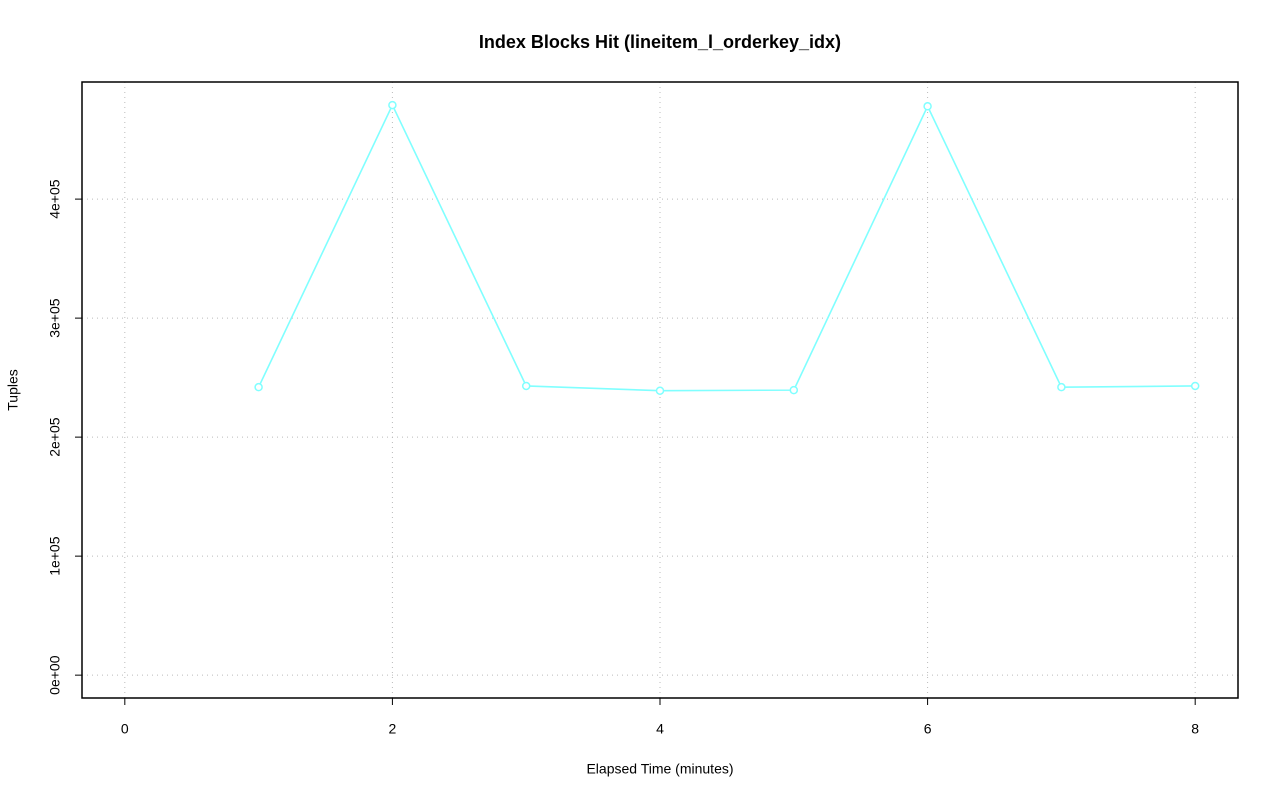 The height and width of the screenshot is (801, 1280). What do you see at coordinates (13, 390) in the screenshot?
I see `y-axis-label: Tuples` at bounding box center [13, 390].